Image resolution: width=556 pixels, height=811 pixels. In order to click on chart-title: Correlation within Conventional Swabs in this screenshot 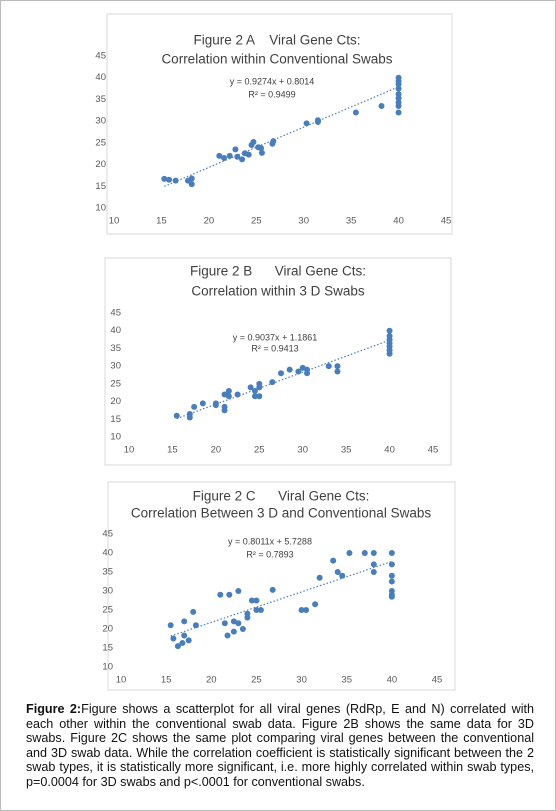, I will do `click(276, 59)`.